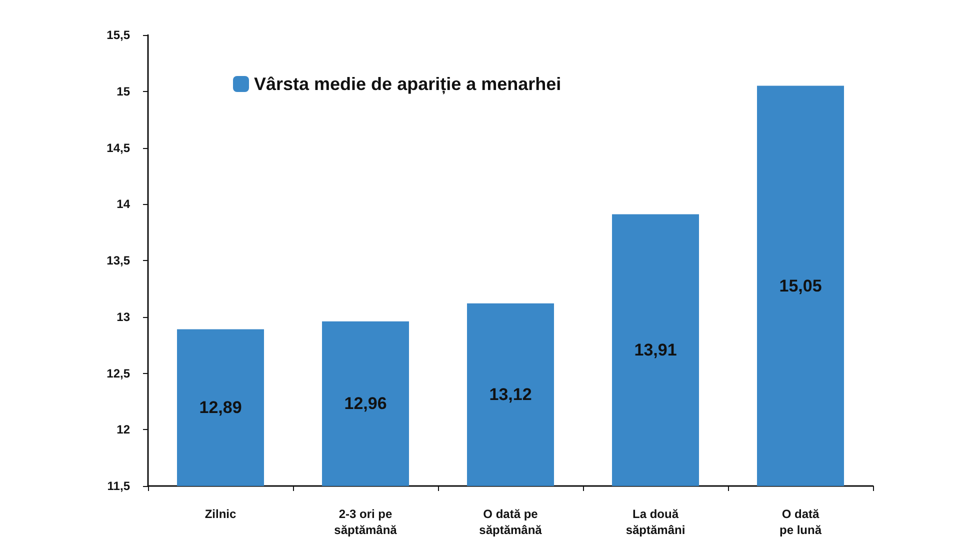 The width and height of the screenshot is (978, 551). Describe the element at coordinates (118, 35) in the screenshot. I see `y-tick-label: 15,5` at that location.